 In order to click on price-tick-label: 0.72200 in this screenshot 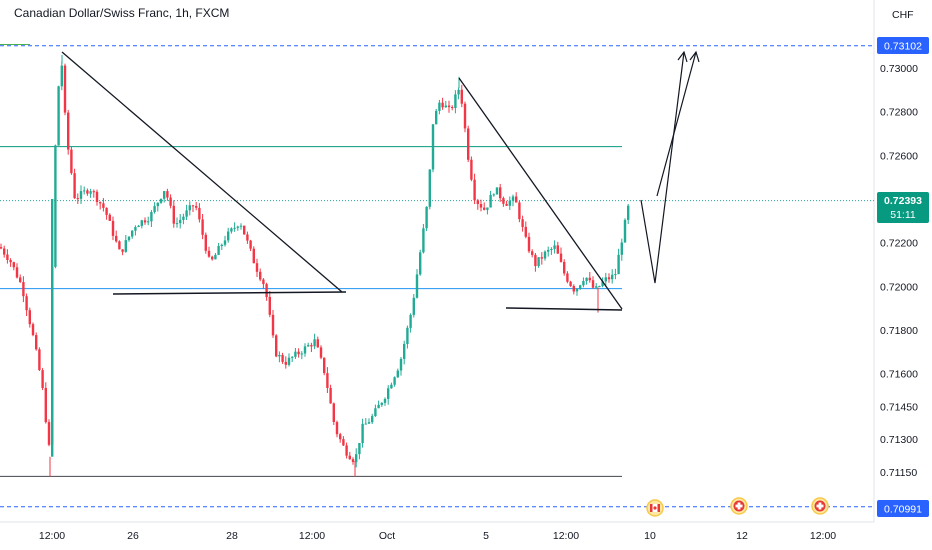, I will do `click(899, 244)`.